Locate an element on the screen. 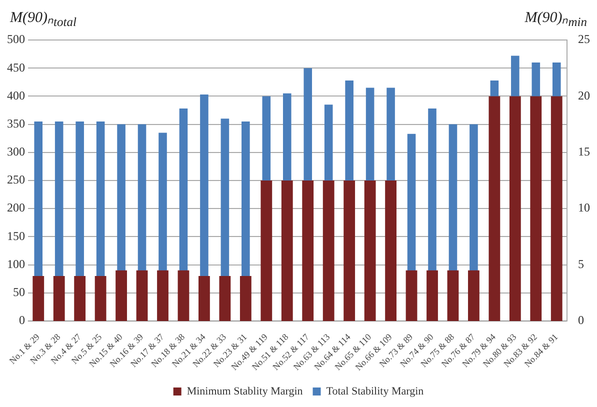 The width and height of the screenshot is (597, 407). y-tick-label: 100 is located at coordinates (16, 263).